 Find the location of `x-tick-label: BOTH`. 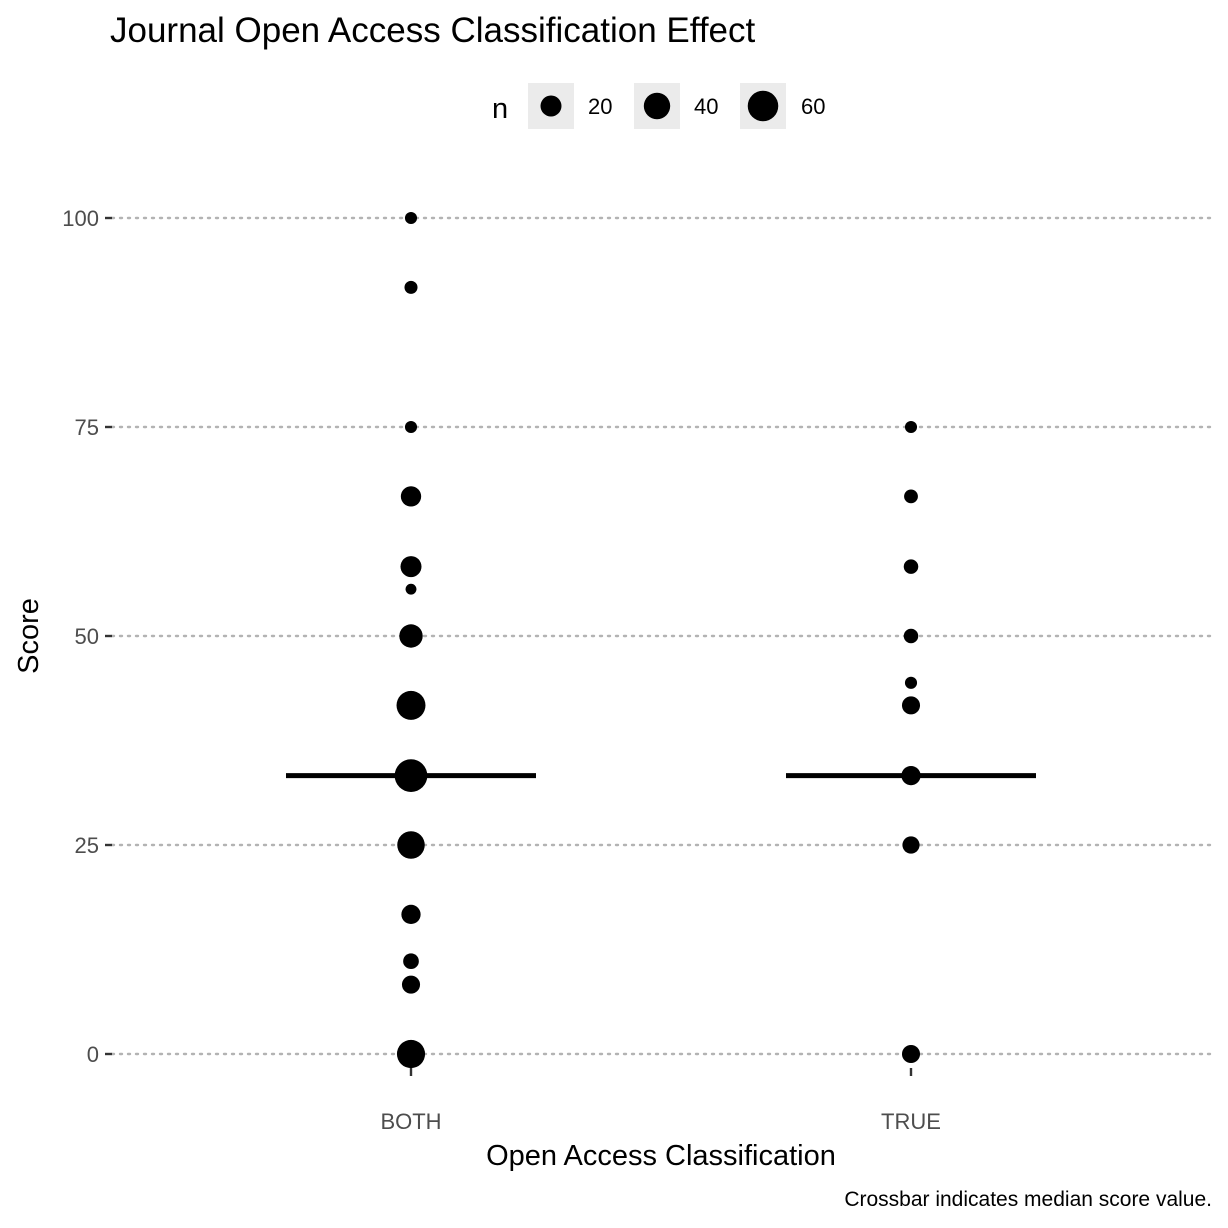

x-tick-label: BOTH is located at coordinates (410, 1121).